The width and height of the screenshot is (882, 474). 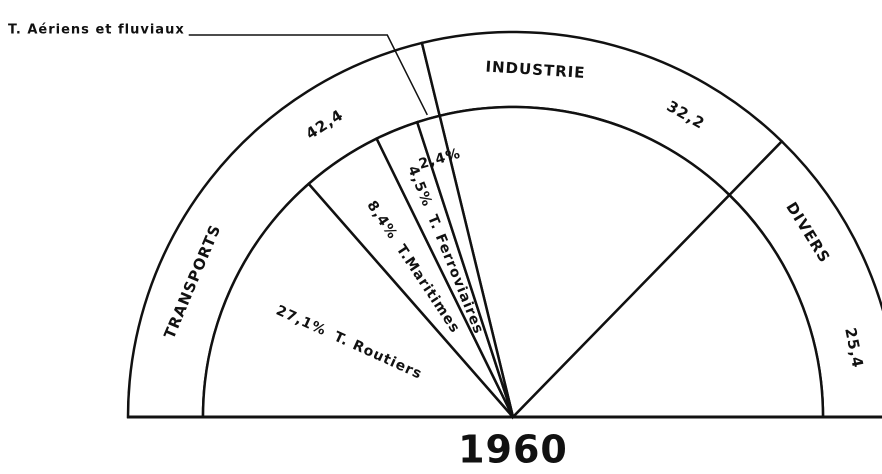 I want to click on leader-line, so click(x=308, y=75).